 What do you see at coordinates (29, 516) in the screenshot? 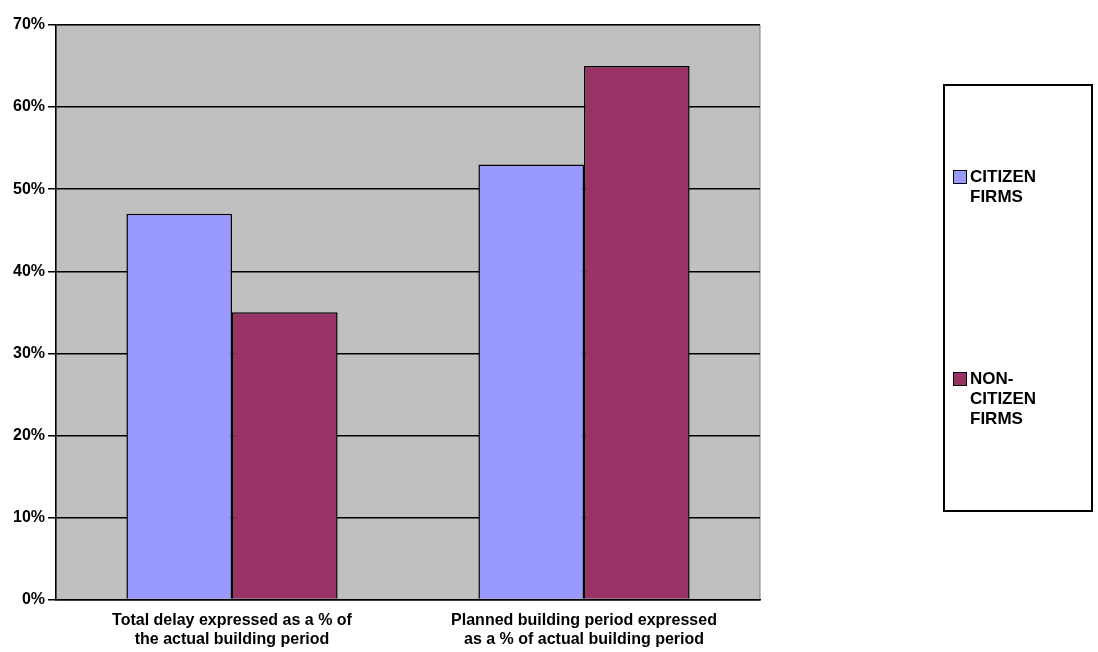
I see `y-tick-label: 10%` at bounding box center [29, 516].